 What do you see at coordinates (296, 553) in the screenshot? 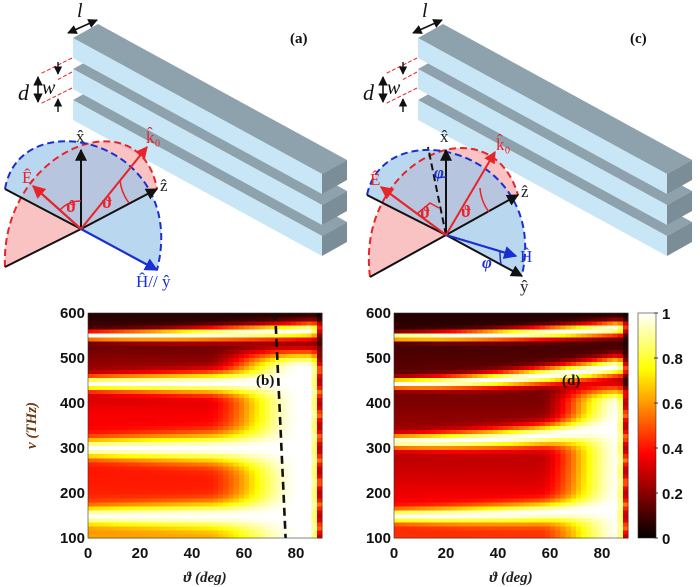
I see `x-tick-label: 80` at bounding box center [296, 553].